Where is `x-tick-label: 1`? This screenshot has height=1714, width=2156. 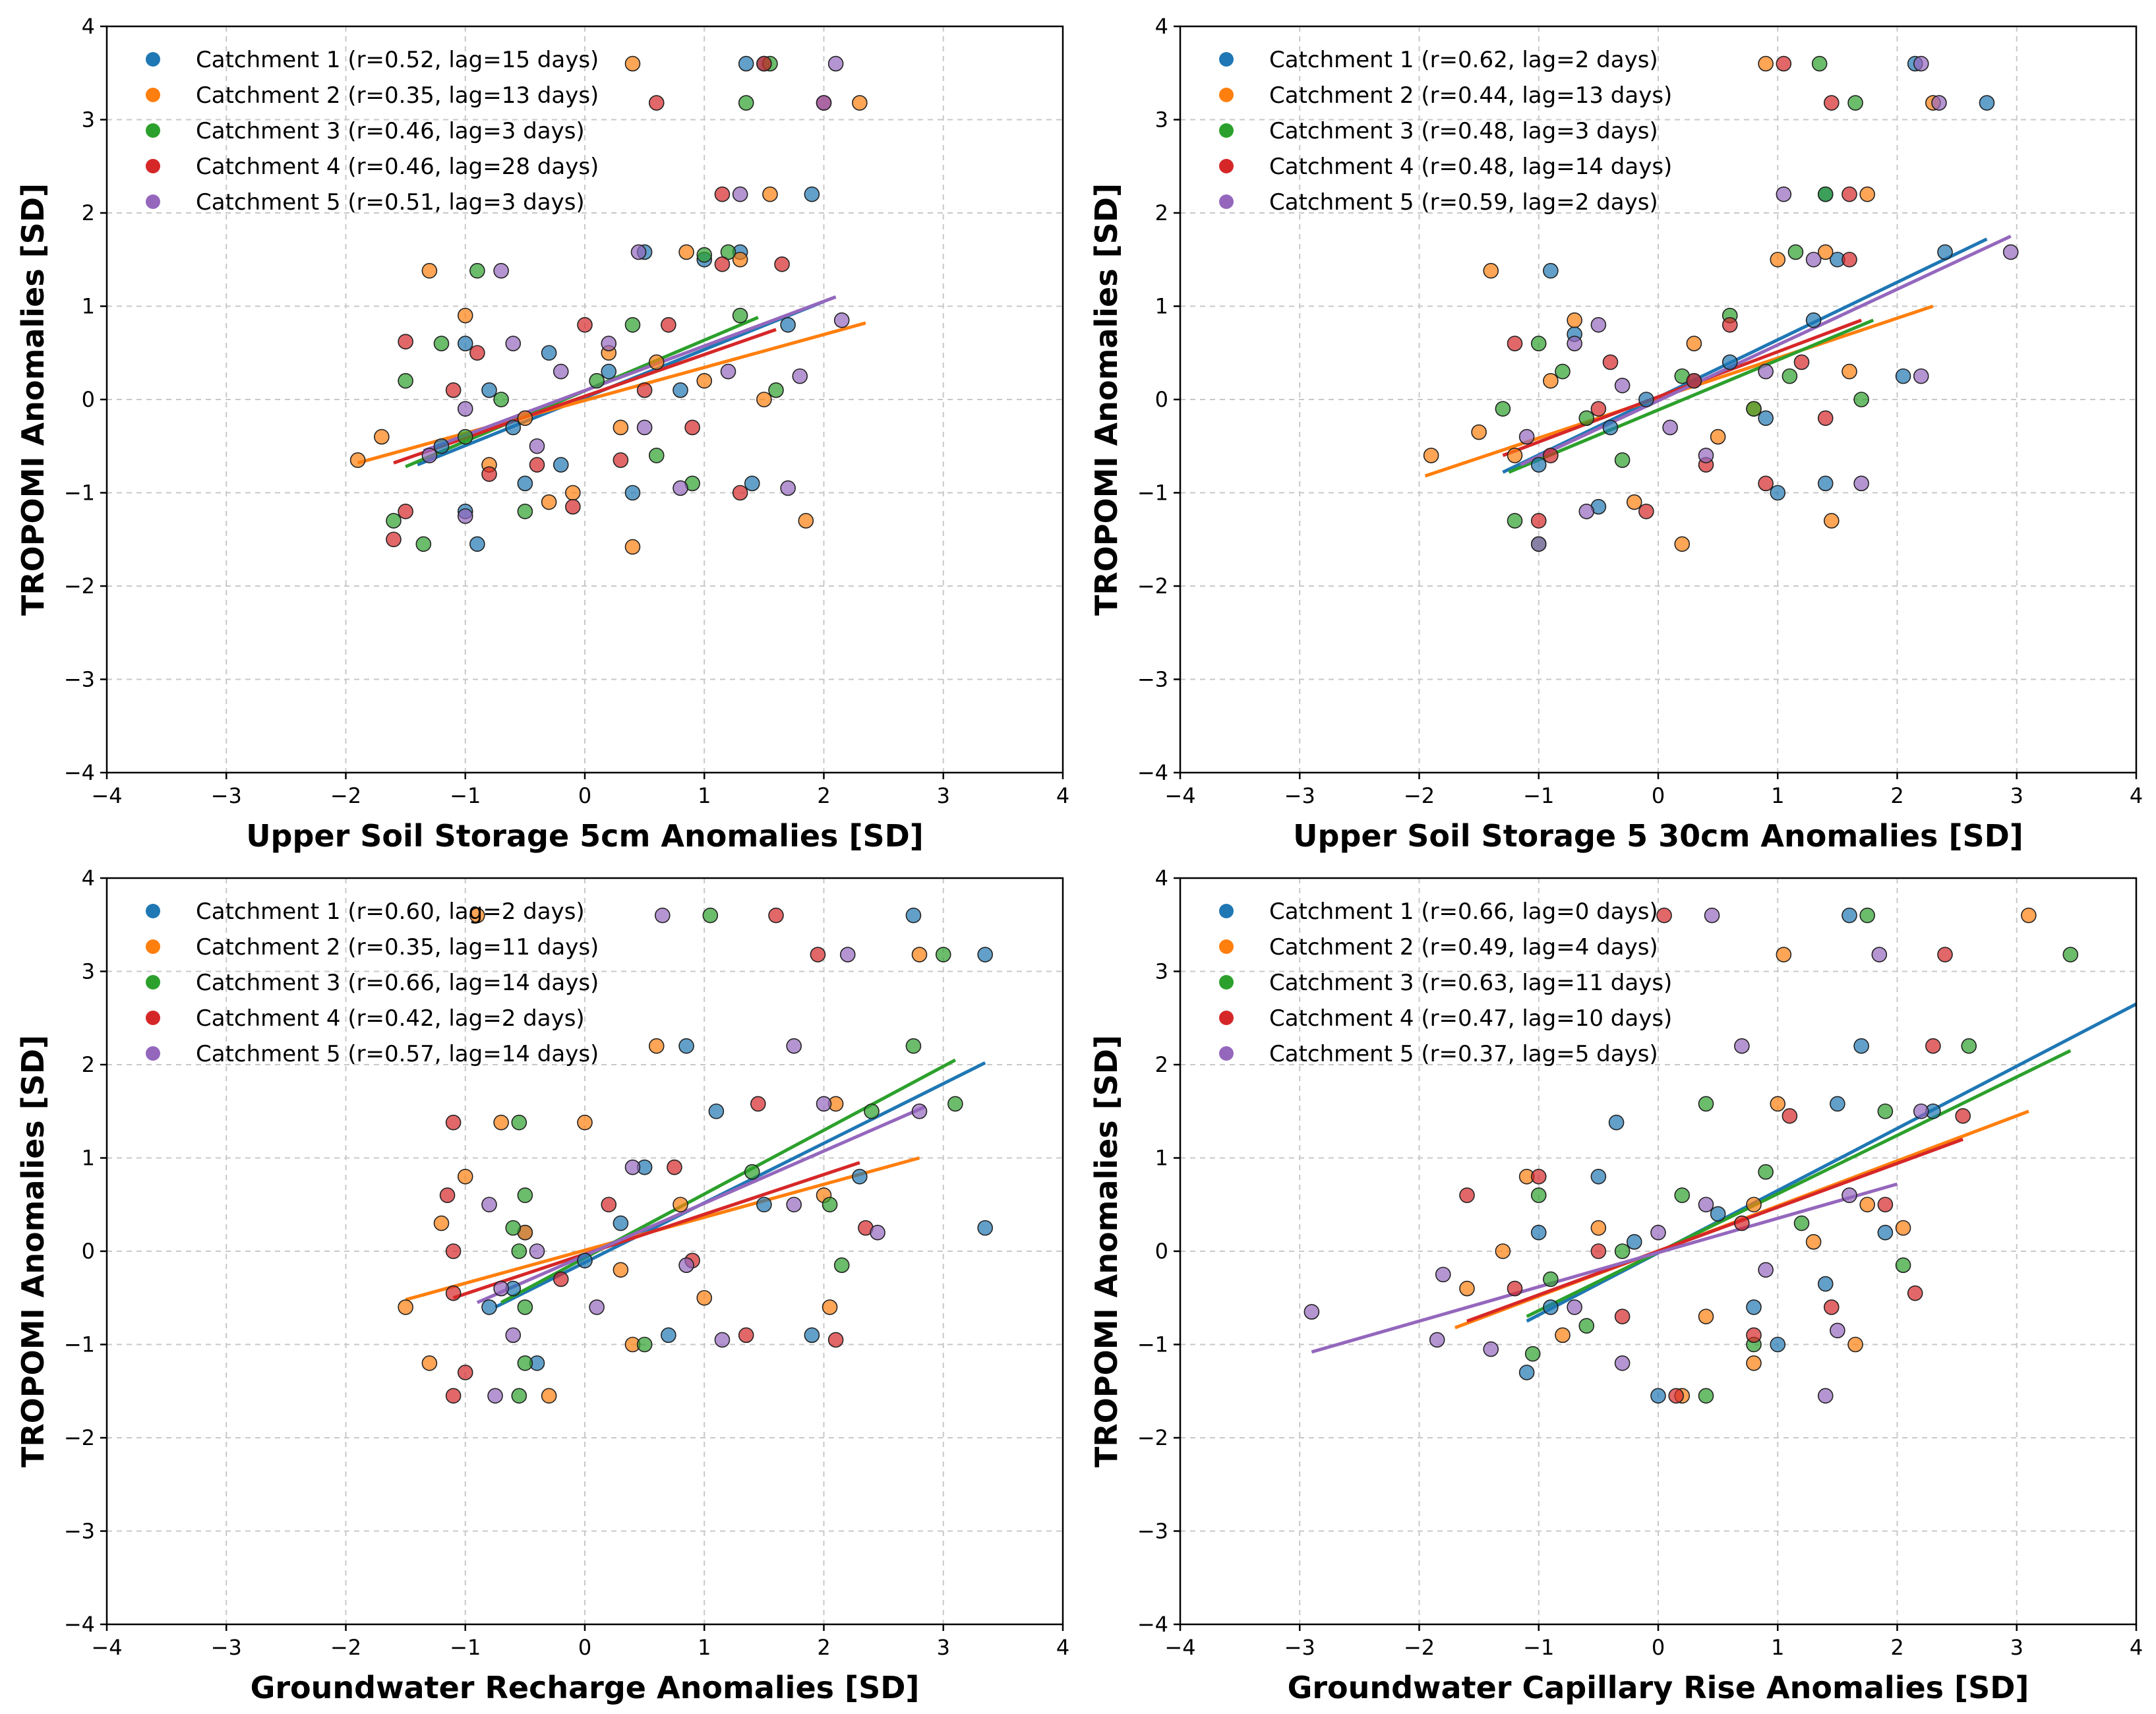 x-tick-label: 1 is located at coordinates (704, 1647).